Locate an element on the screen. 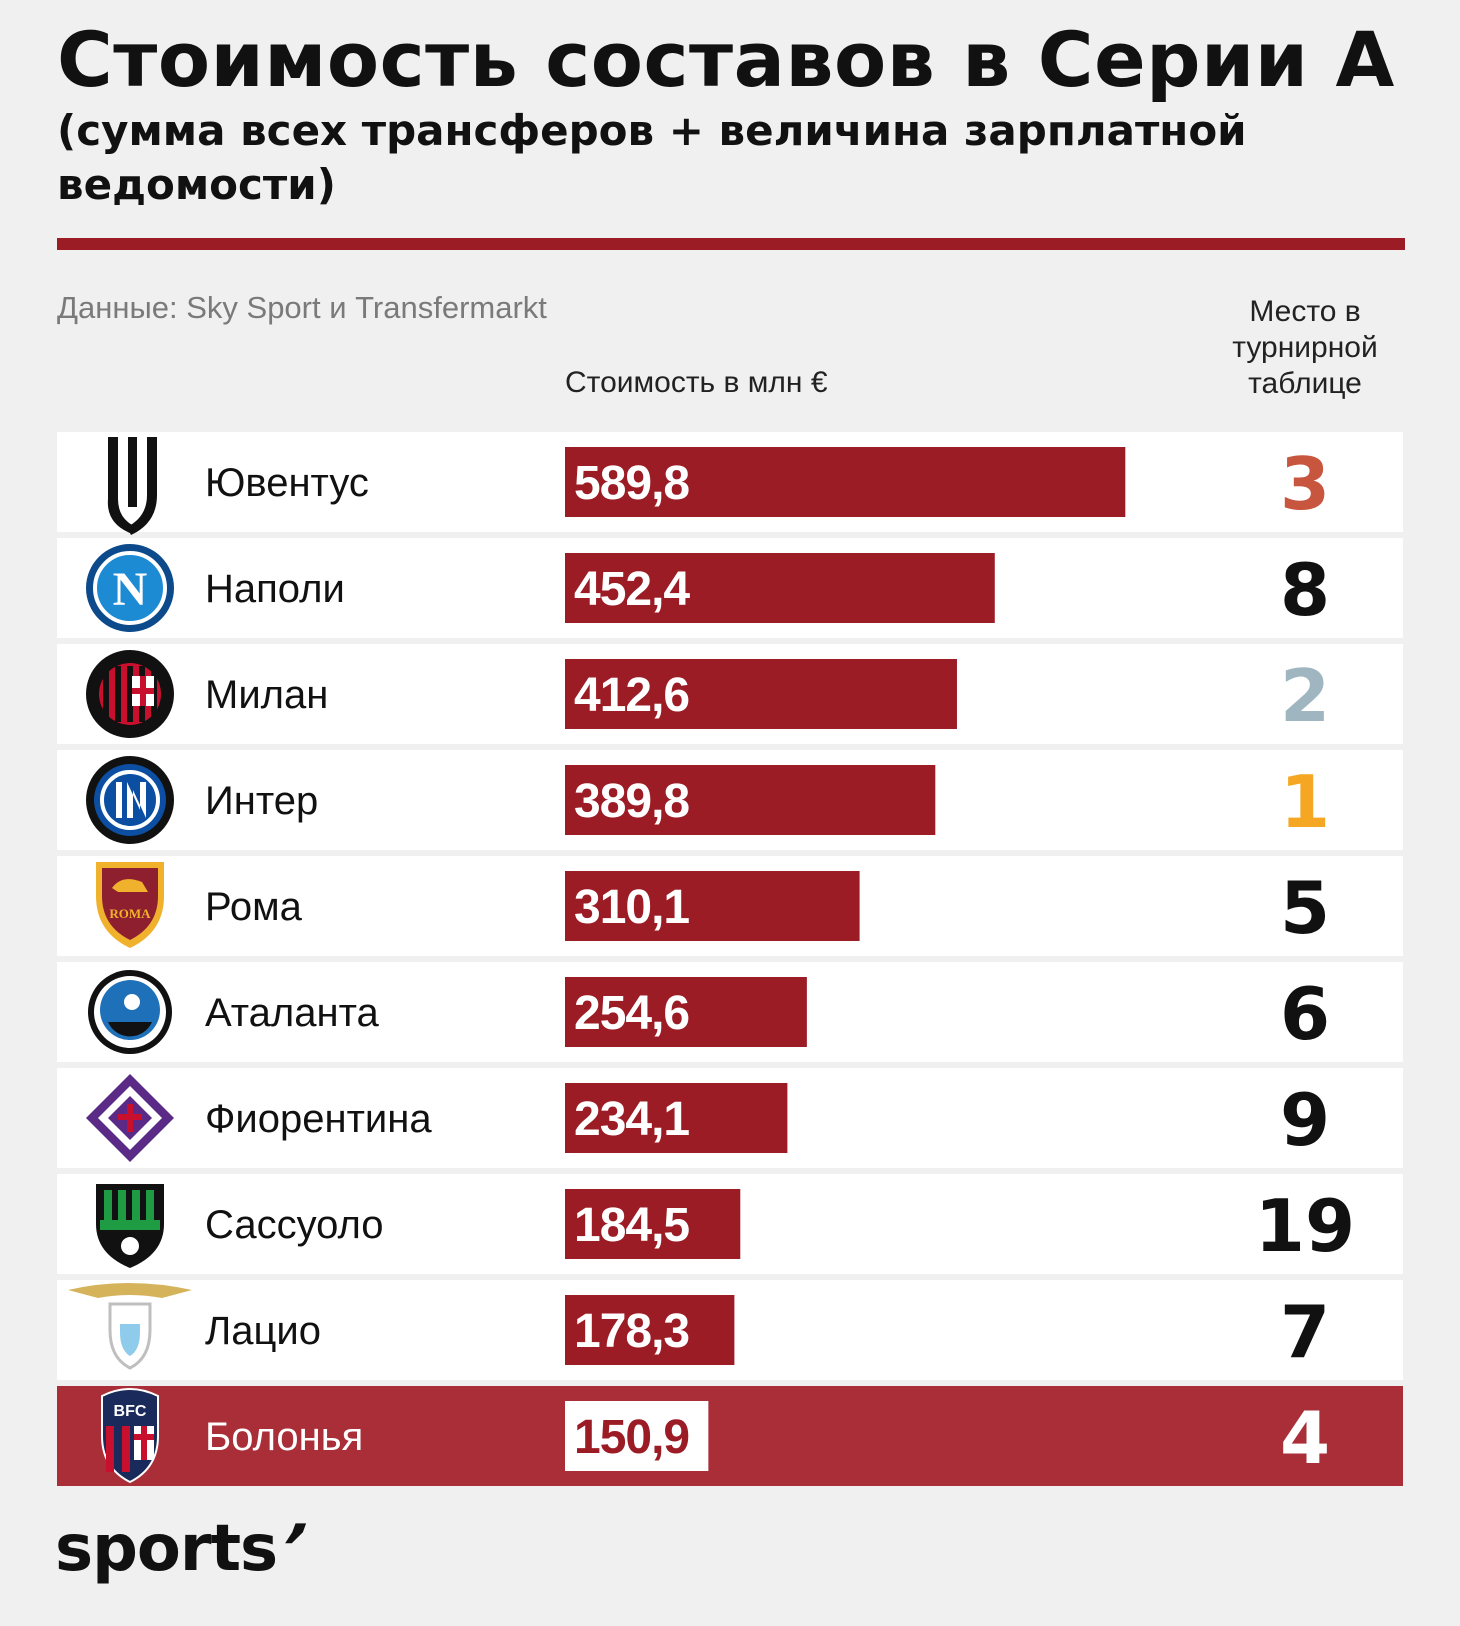 The image size is (1460, 1626). milan-logo is located at coordinates (130, 694).